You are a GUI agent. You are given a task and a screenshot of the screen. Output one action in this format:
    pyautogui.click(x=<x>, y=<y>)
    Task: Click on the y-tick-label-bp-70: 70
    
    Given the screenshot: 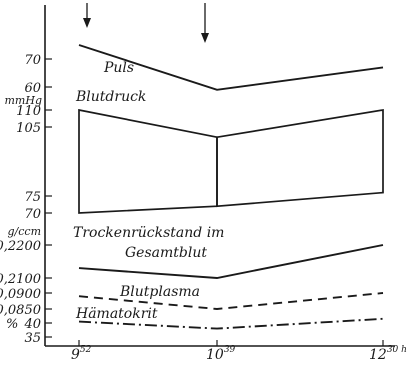 What is the action you would take?
    pyautogui.click(x=32, y=214)
    